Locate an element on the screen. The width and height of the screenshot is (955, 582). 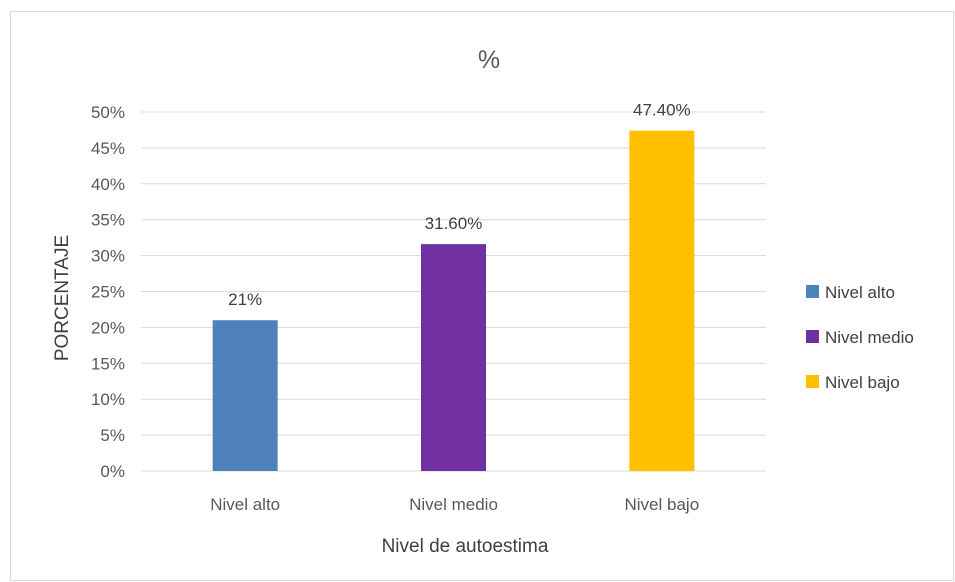
y-tick-label: 10% is located at coordinates (108, 399).